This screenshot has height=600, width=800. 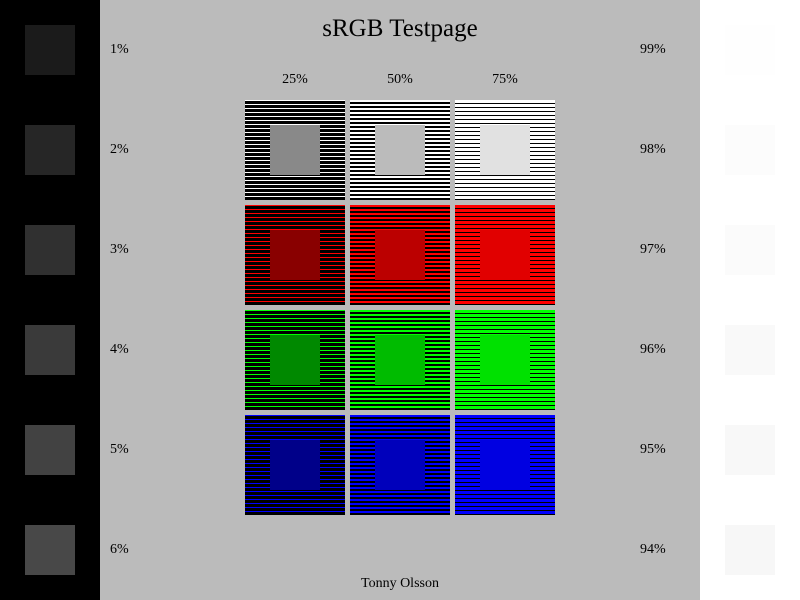 I want to click on right-label: 96%, so click(x=653, y=349).